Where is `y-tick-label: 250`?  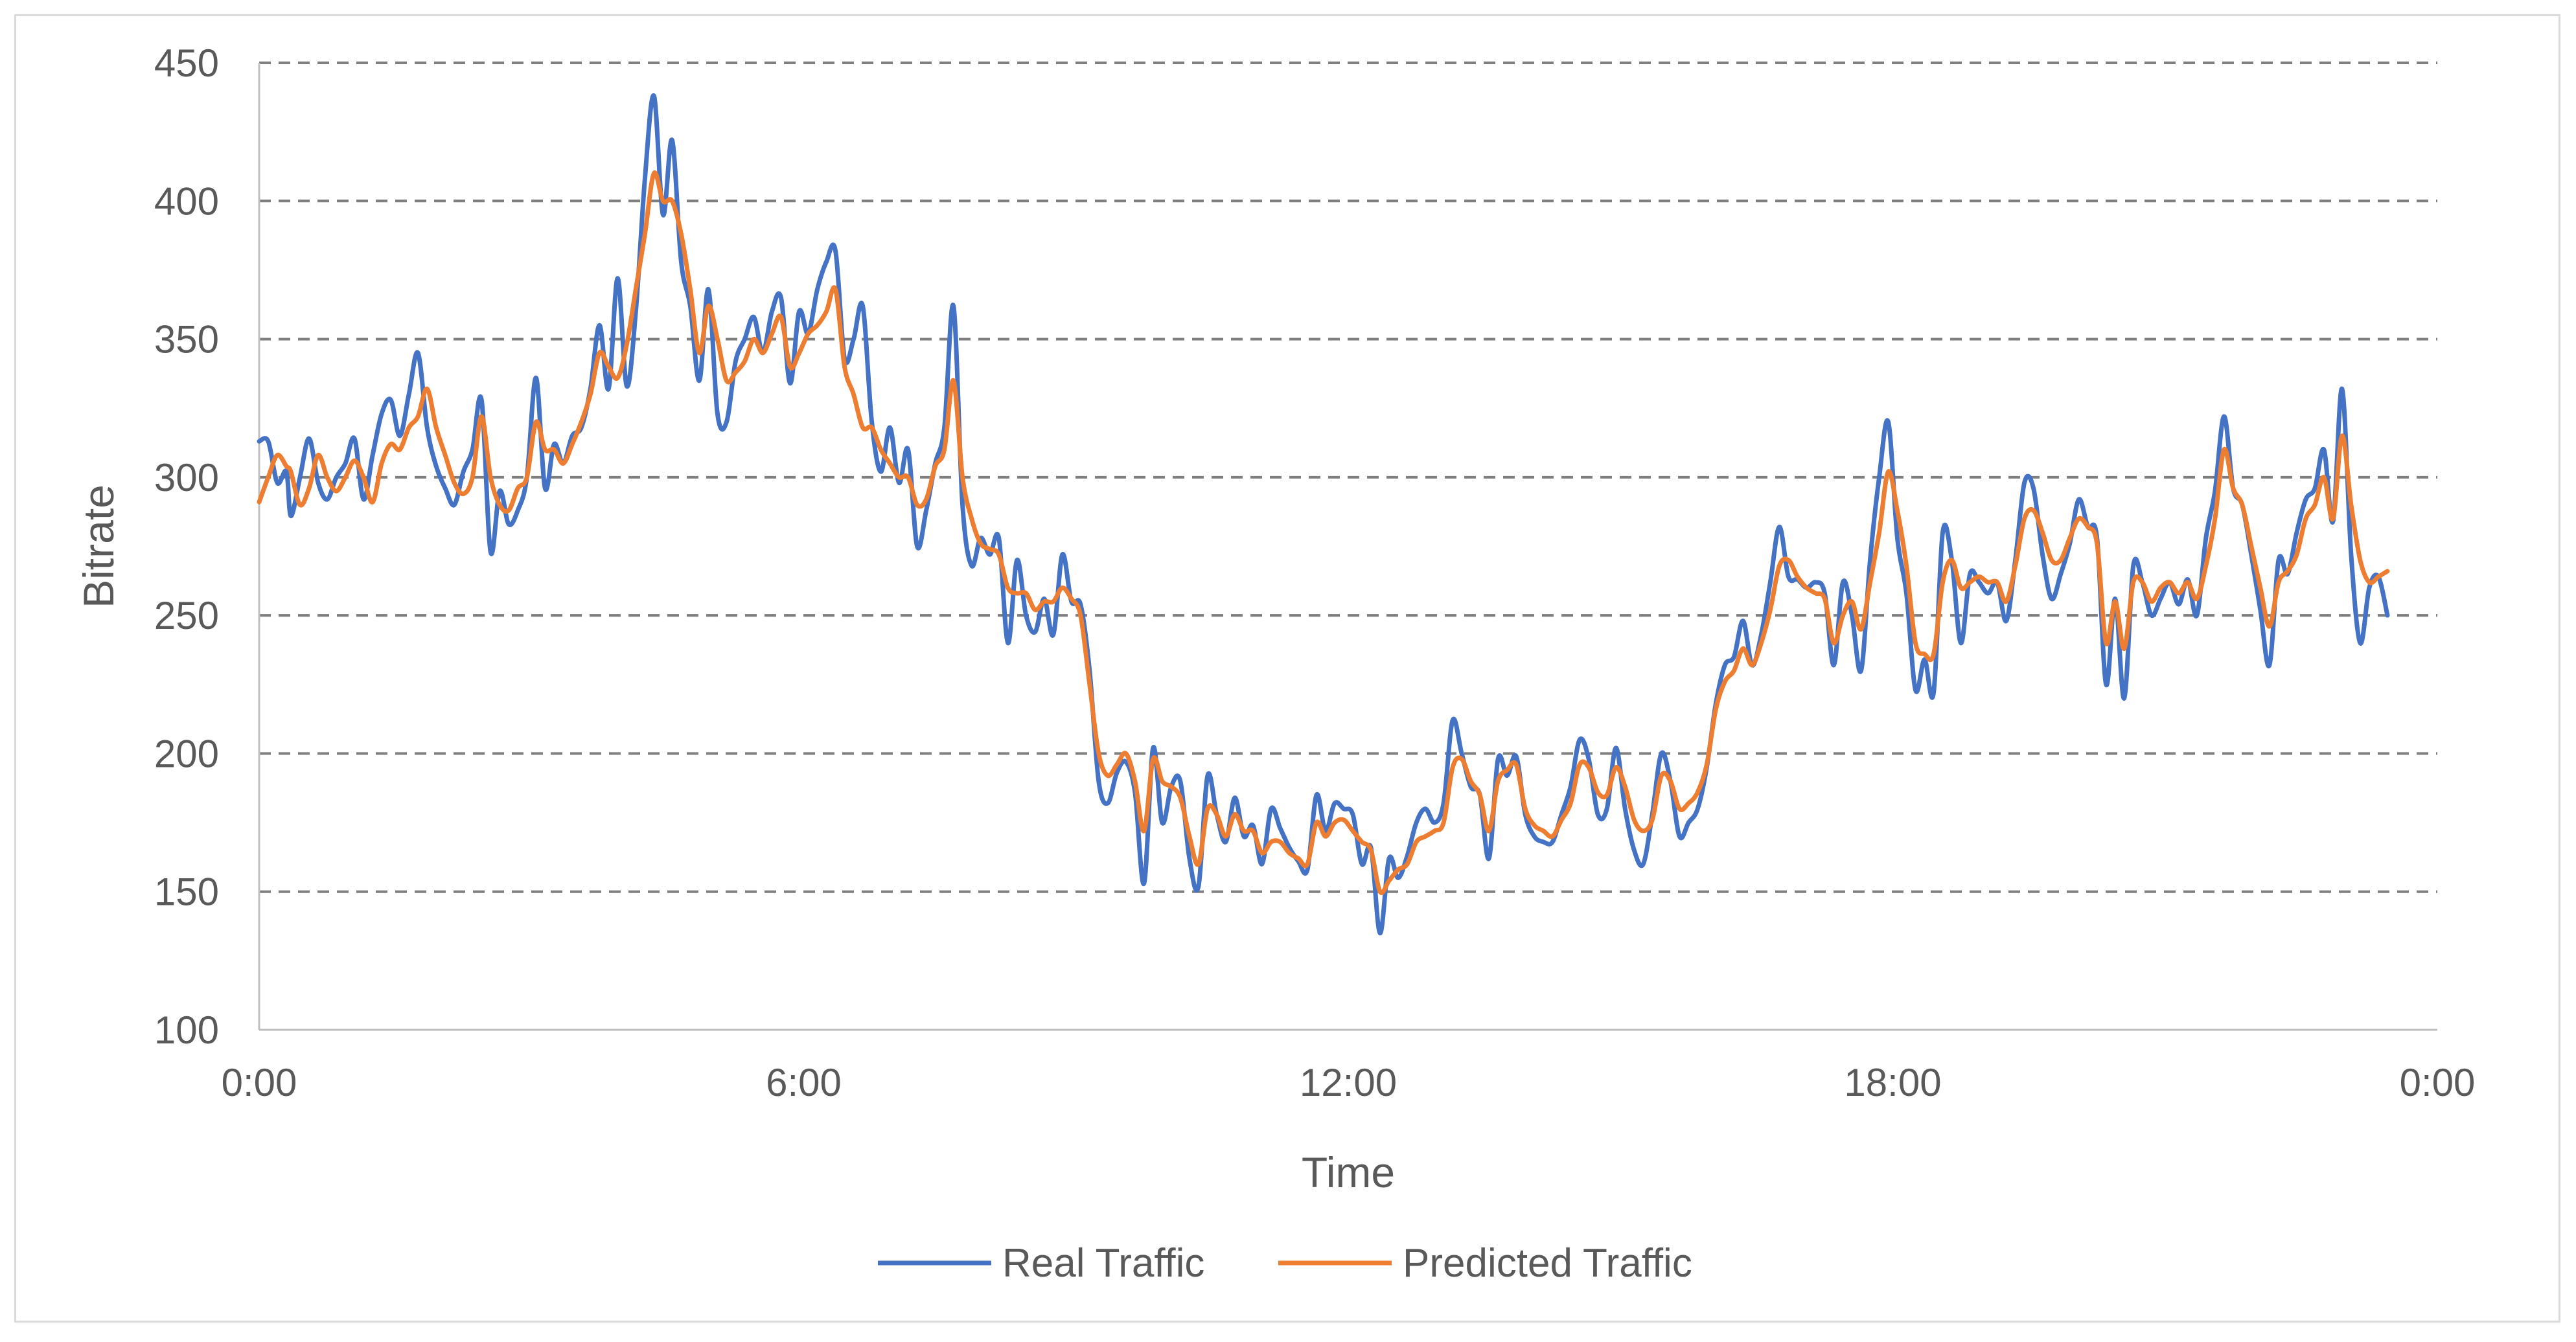 y-tick-label: 250 is located at coordinates (187, 615).